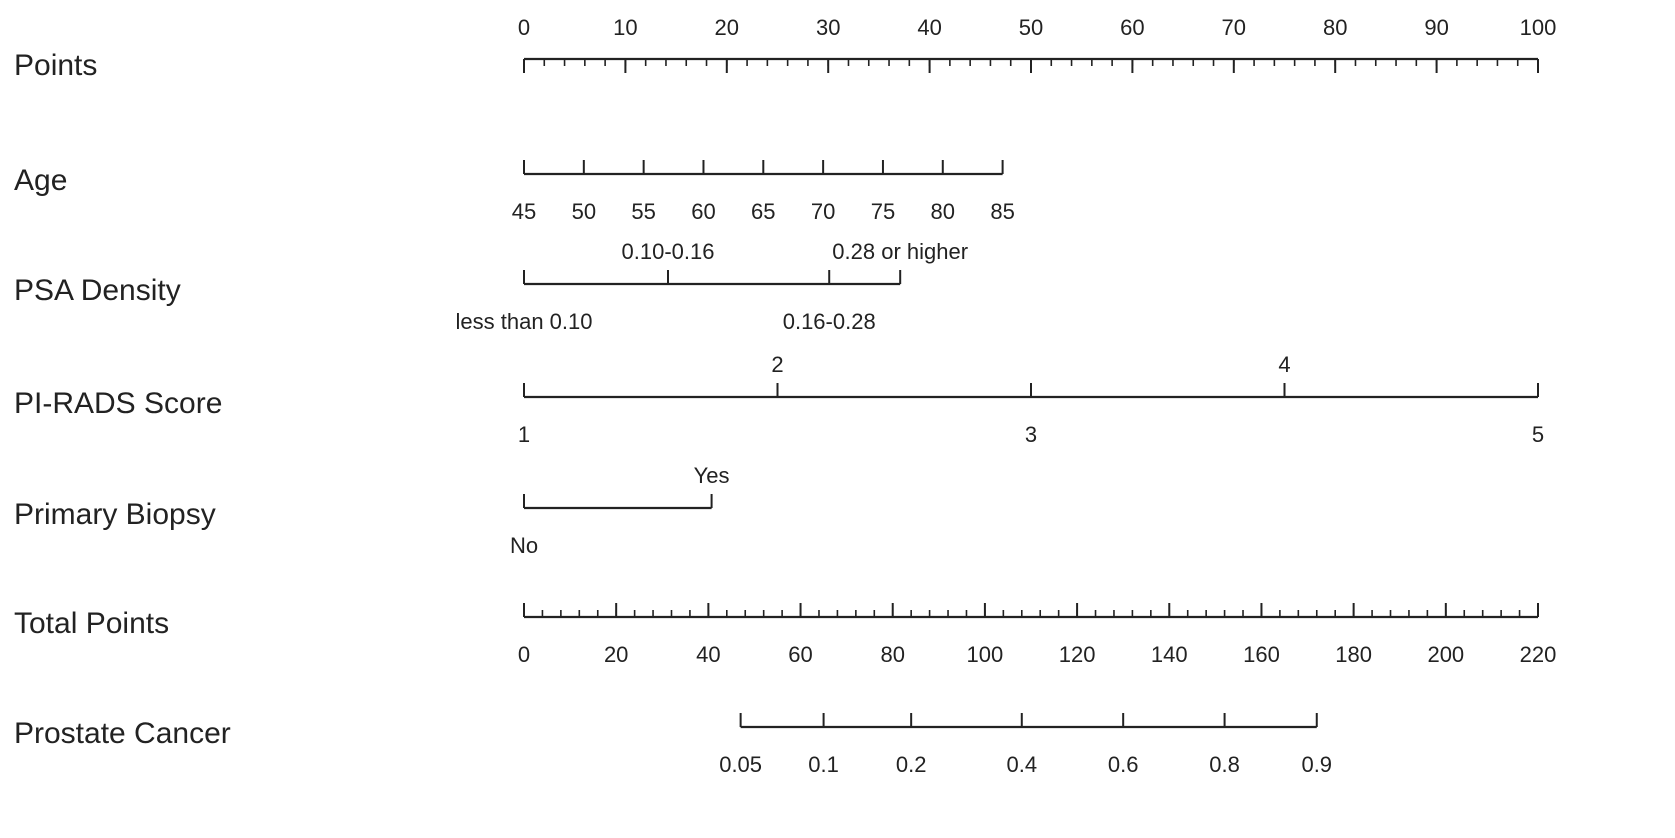  I want to click on row-points: Points 0 10 20 30 40 50 60 70 80 90 100, so click(785, 48).